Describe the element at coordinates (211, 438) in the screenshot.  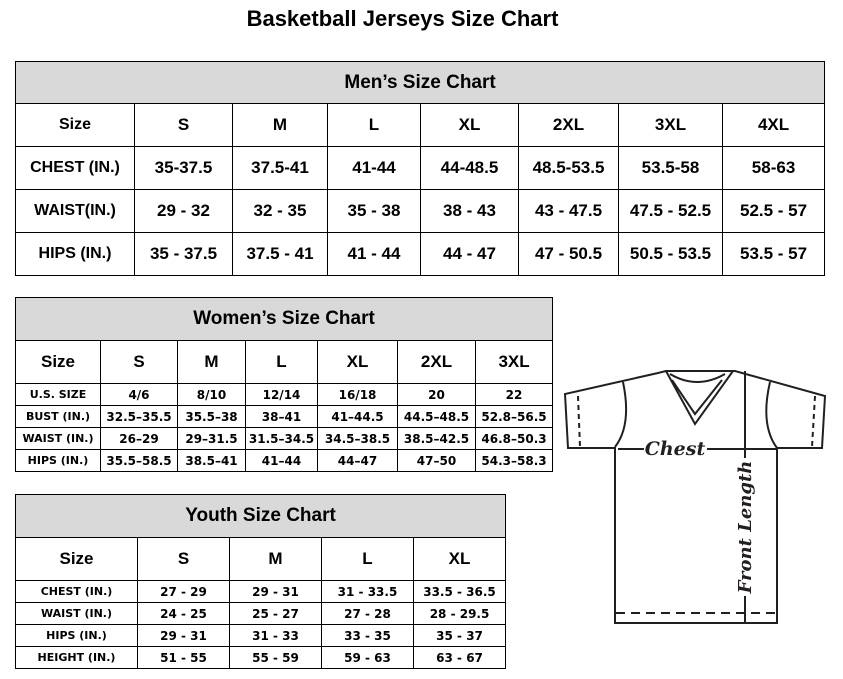
I see `cell: 29–31.5` at that location.